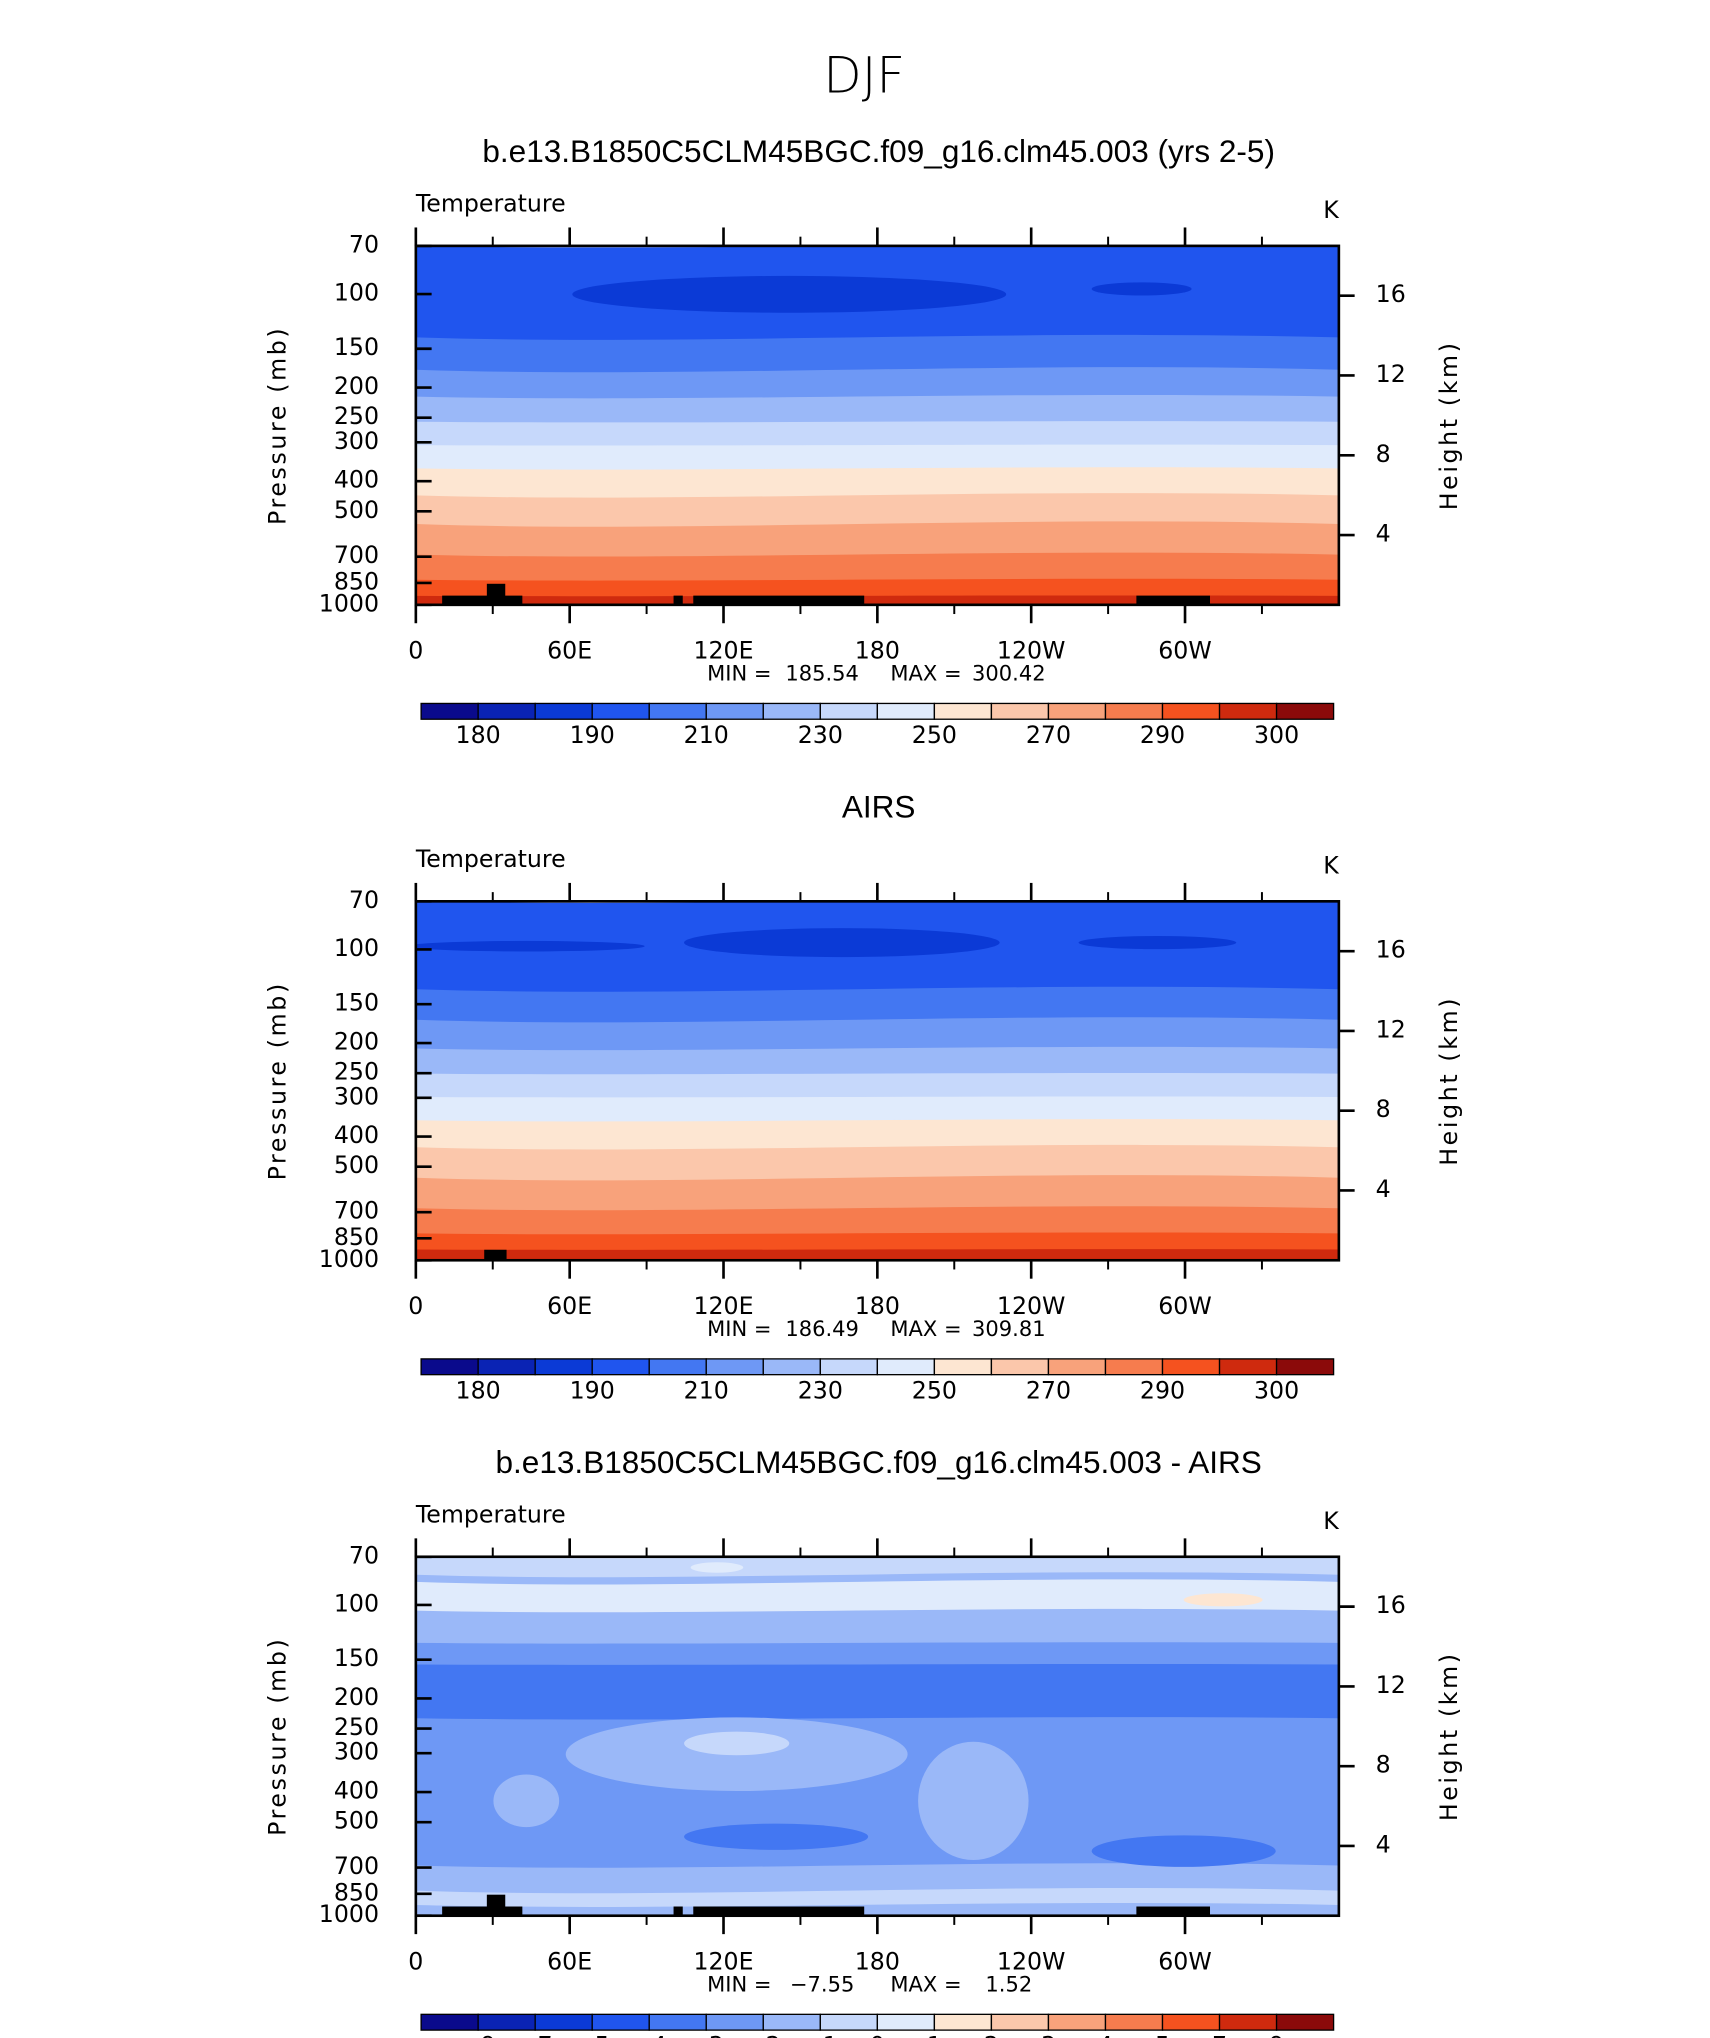  Describe the element at coordinates (356, 1603) in the screenshot. I see `y-tick-label: 100` at that location.